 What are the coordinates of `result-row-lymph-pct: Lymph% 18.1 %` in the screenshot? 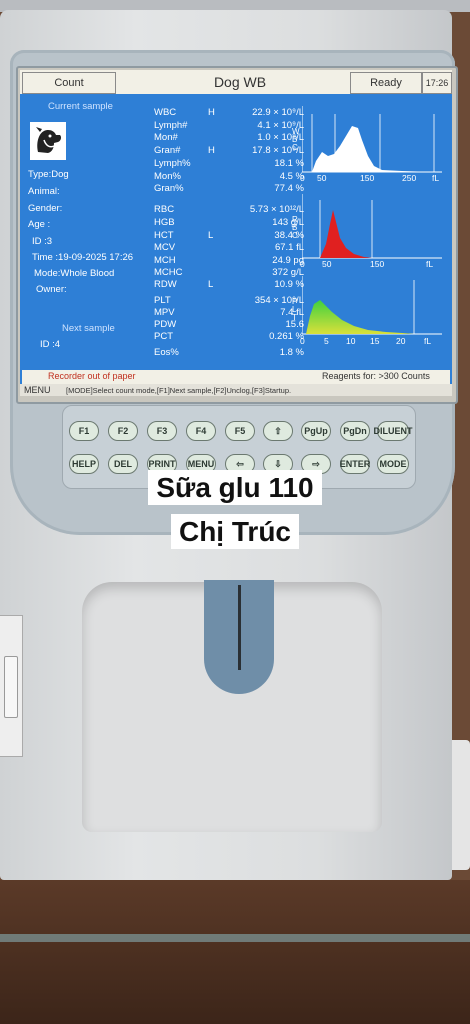 It's located at (229, 164).